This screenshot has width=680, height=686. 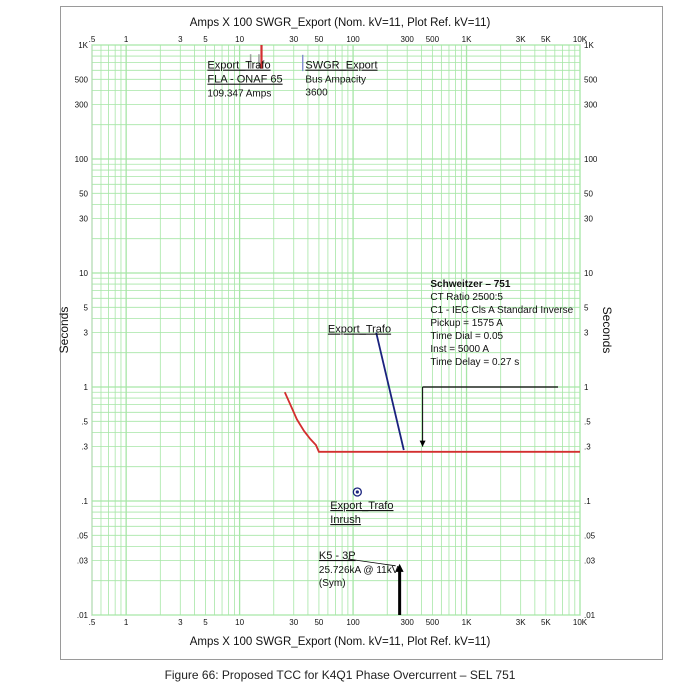 What do you see at coordinates (64, 330) in the screenshot?
I see `y-axis-label-left: Seconds` at bounding box center [64, 330].